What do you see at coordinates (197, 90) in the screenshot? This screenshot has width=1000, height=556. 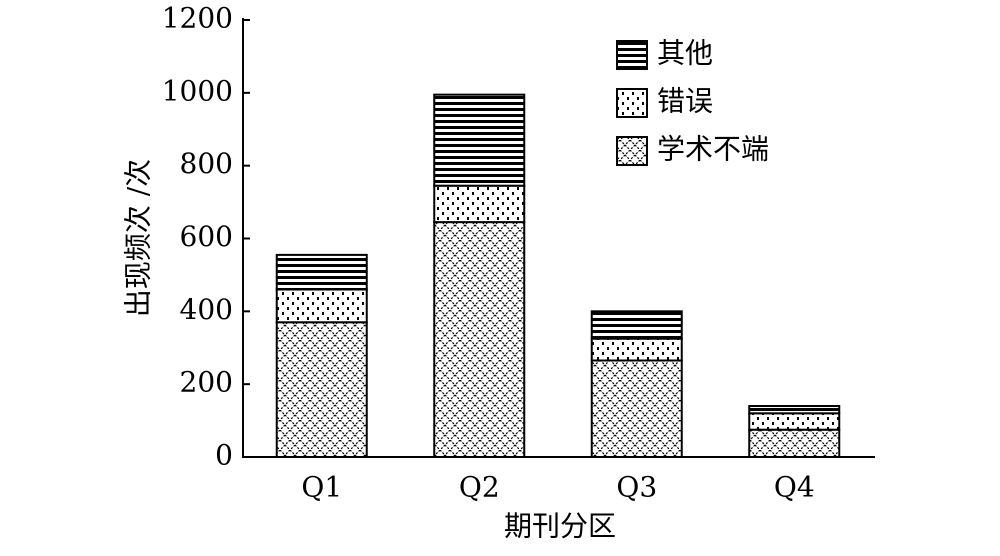 I see `y-tick-label: 1000` at bounding box center [197, 90].